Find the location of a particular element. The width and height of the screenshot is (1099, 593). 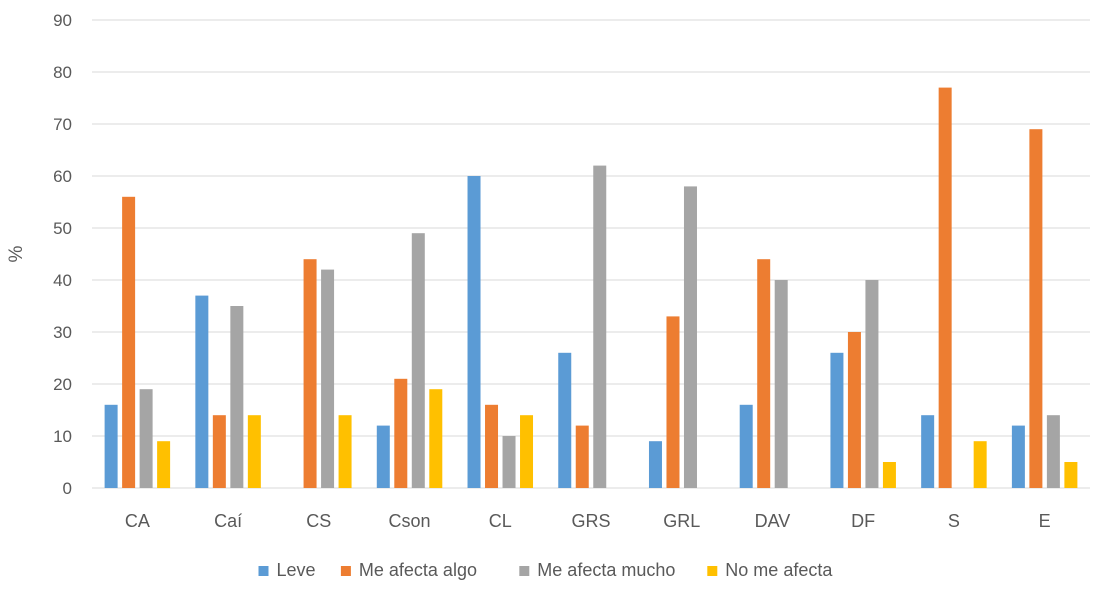

y-tick-label: 80 is located at coordinates (62, 72).